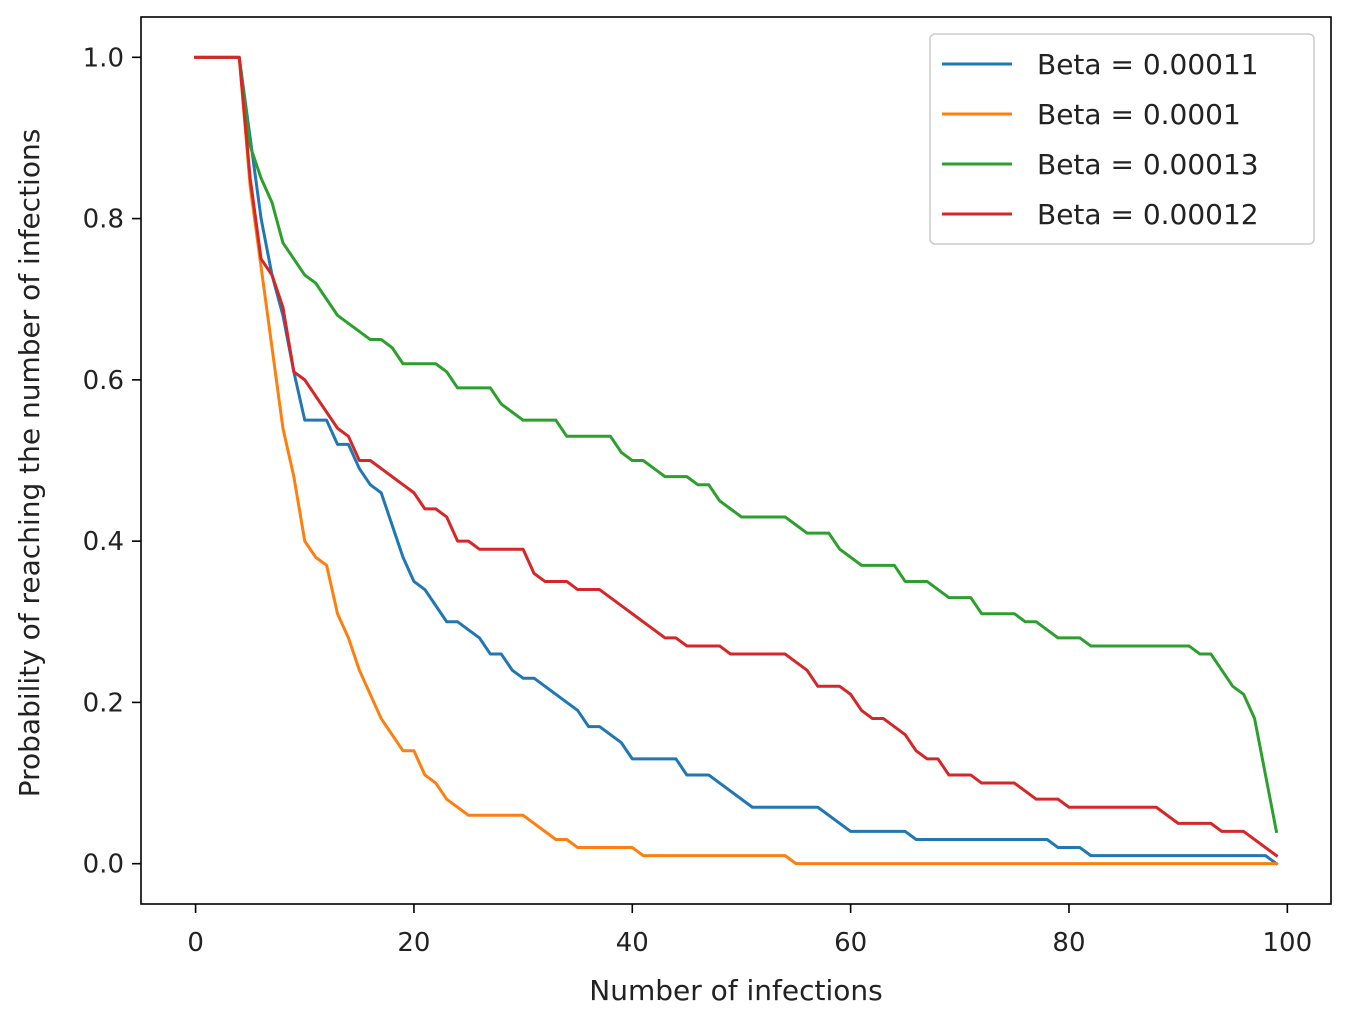  I want to click on legend-label-2: Beta = 0.00013, so click(1148, 164).